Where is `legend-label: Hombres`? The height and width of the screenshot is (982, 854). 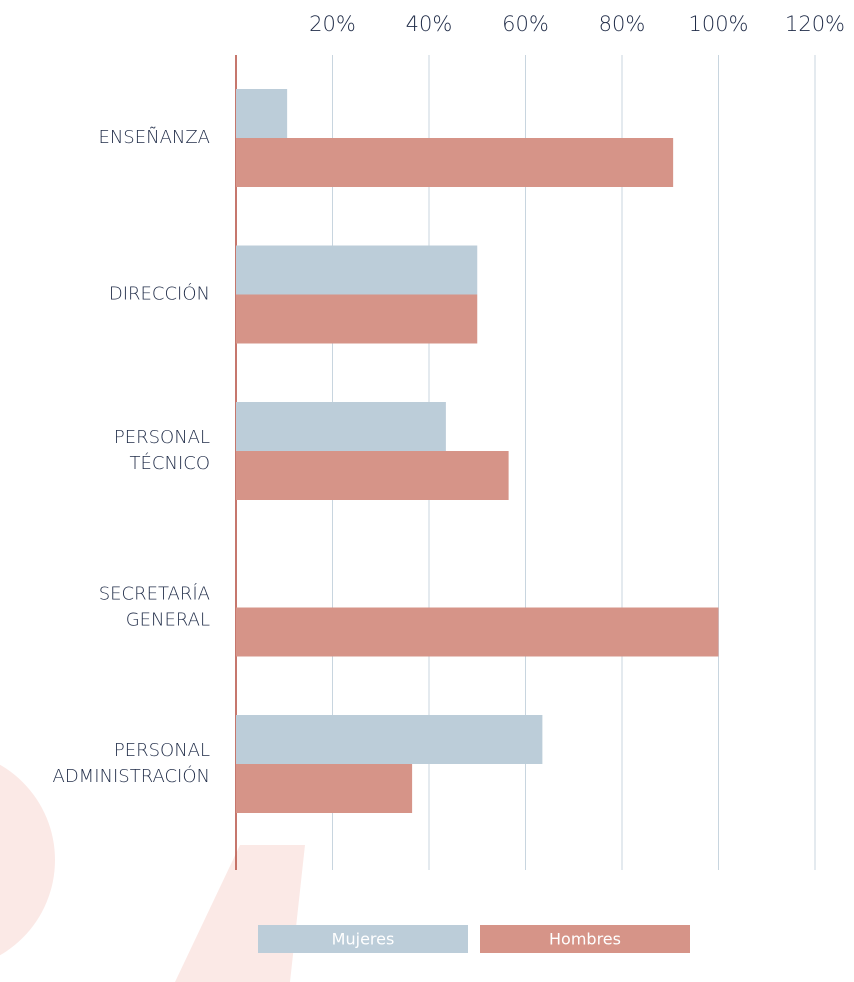
legend-label: Hombres is located at coordinates (585, 939).